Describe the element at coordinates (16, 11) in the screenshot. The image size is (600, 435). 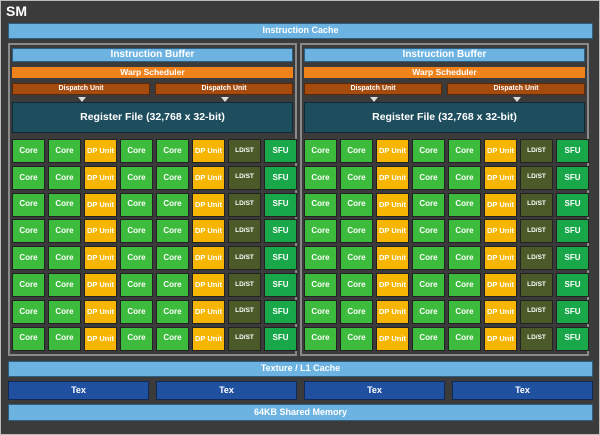
I see `sm-title: SM` at that location.